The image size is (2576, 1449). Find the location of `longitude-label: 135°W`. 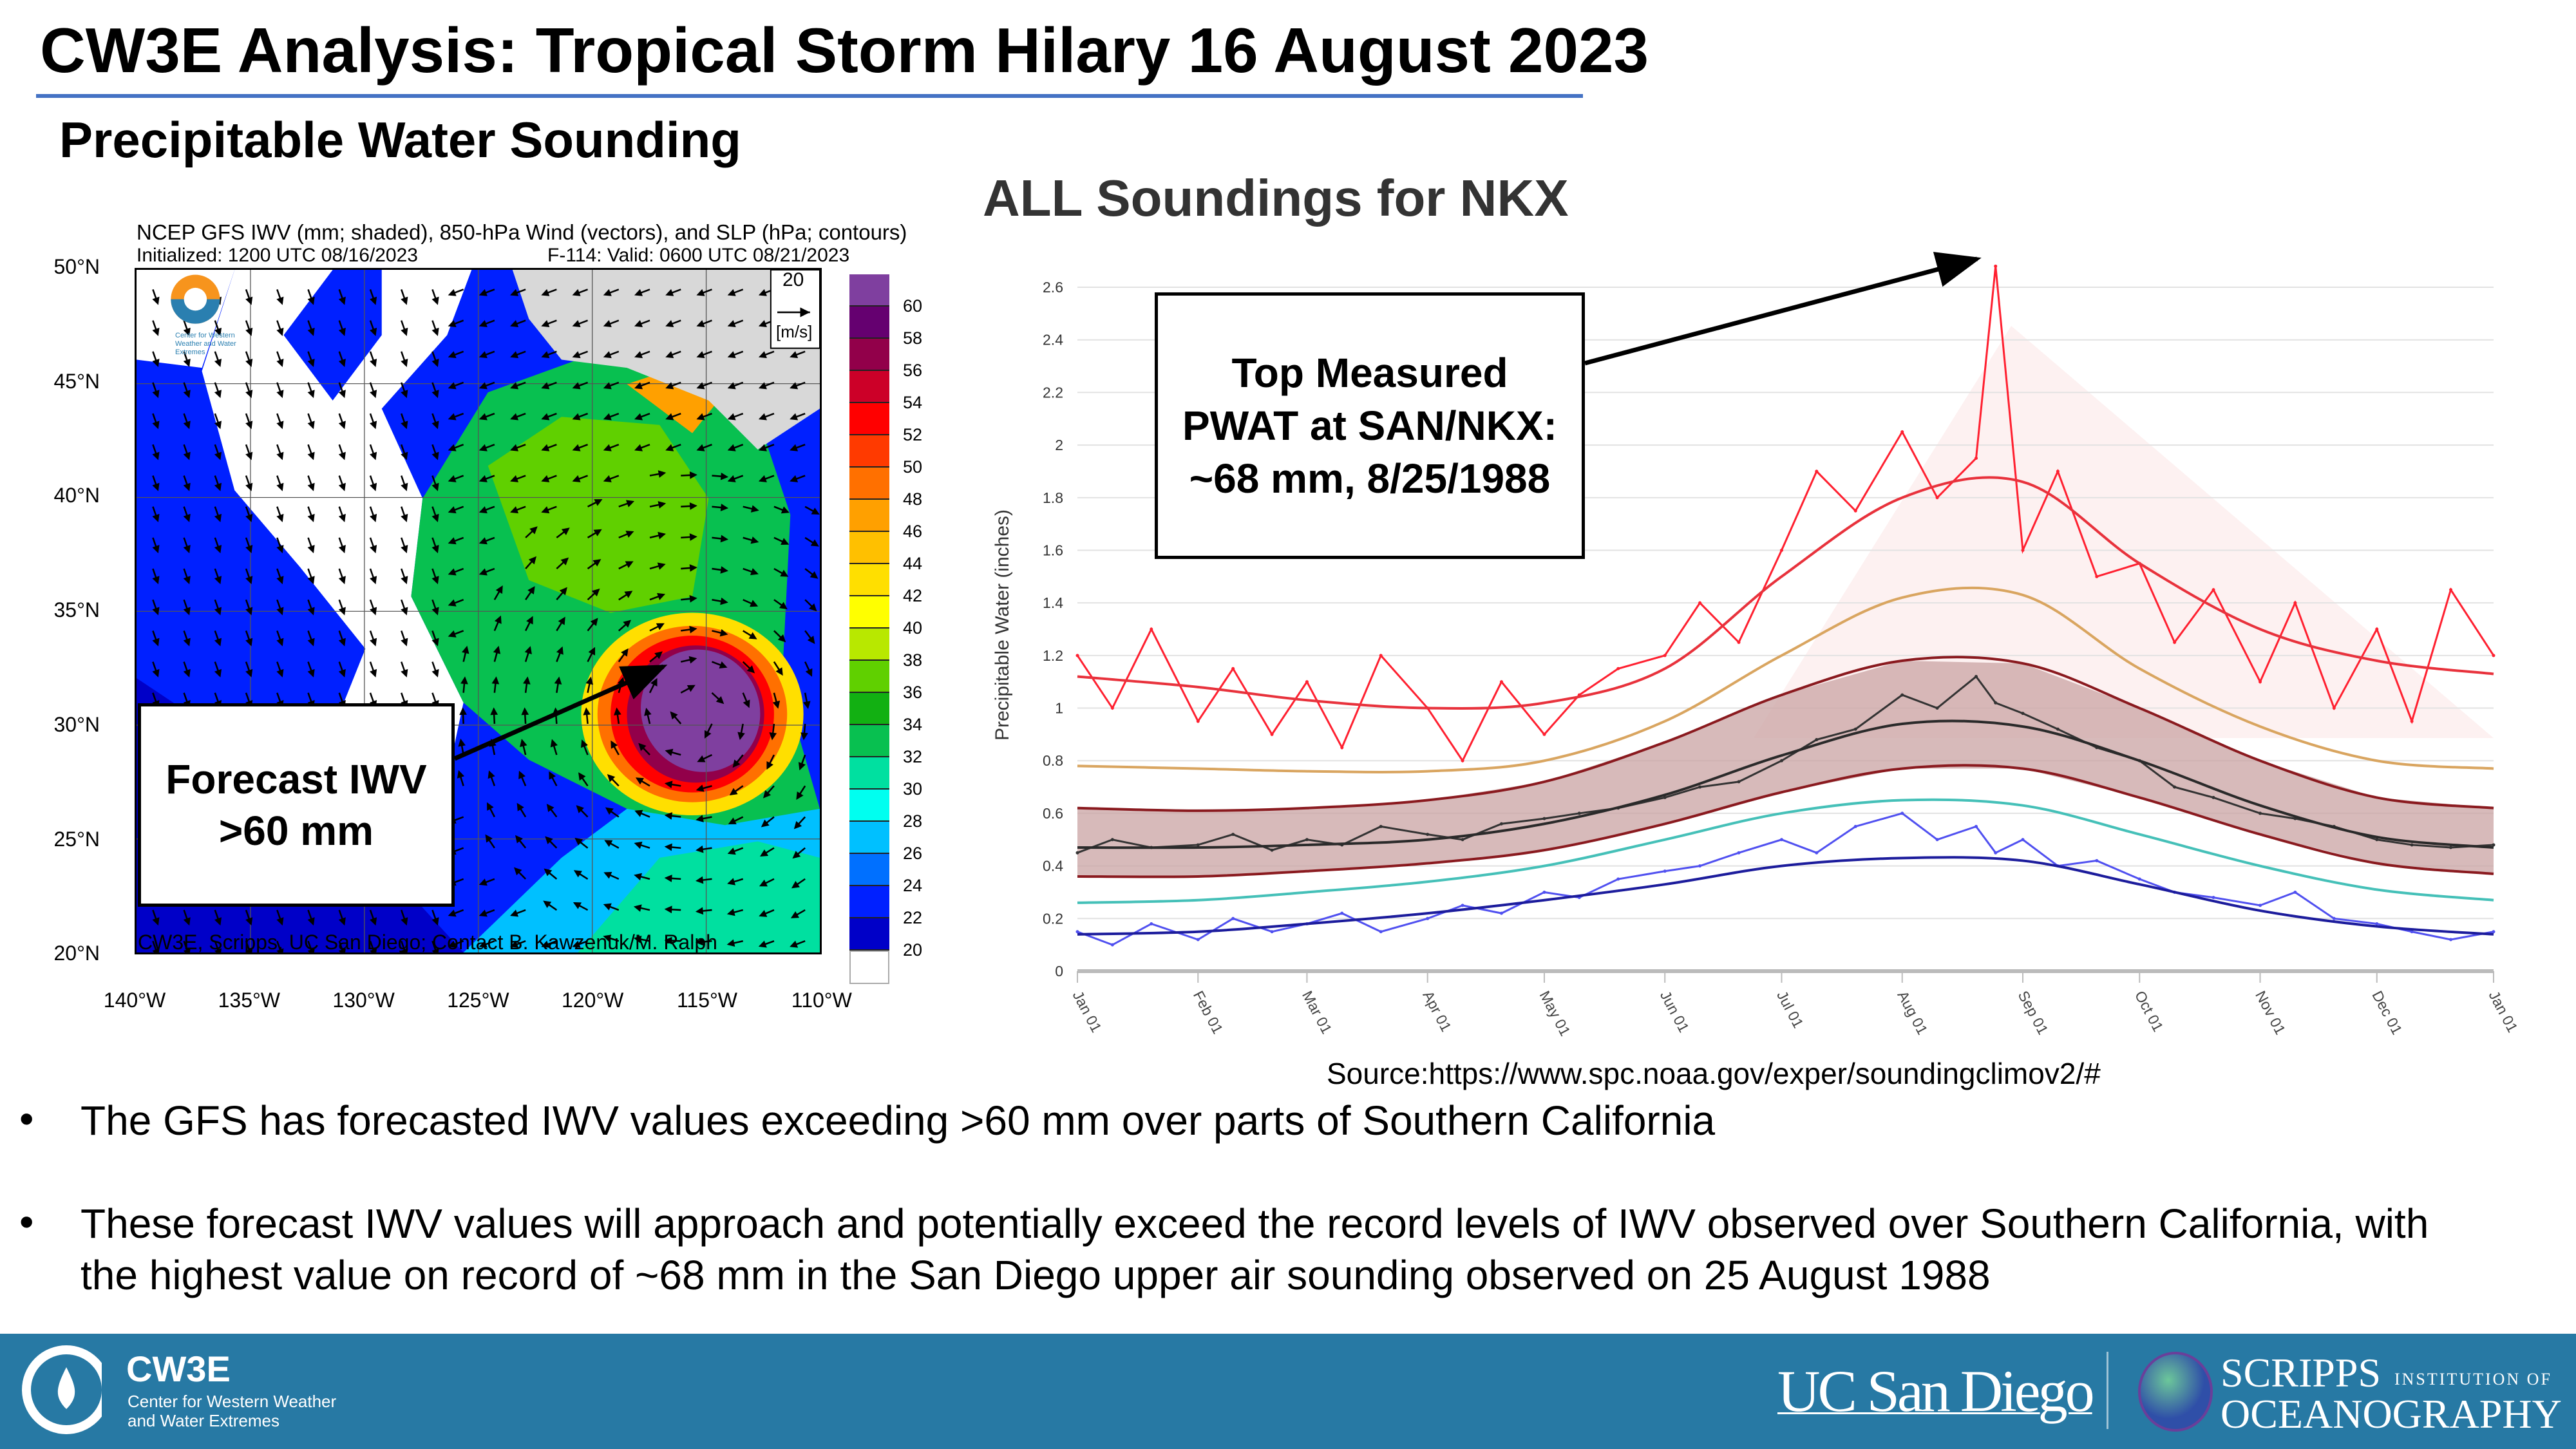

longitude-label: 135°W is located at coordinates (249, 1001).